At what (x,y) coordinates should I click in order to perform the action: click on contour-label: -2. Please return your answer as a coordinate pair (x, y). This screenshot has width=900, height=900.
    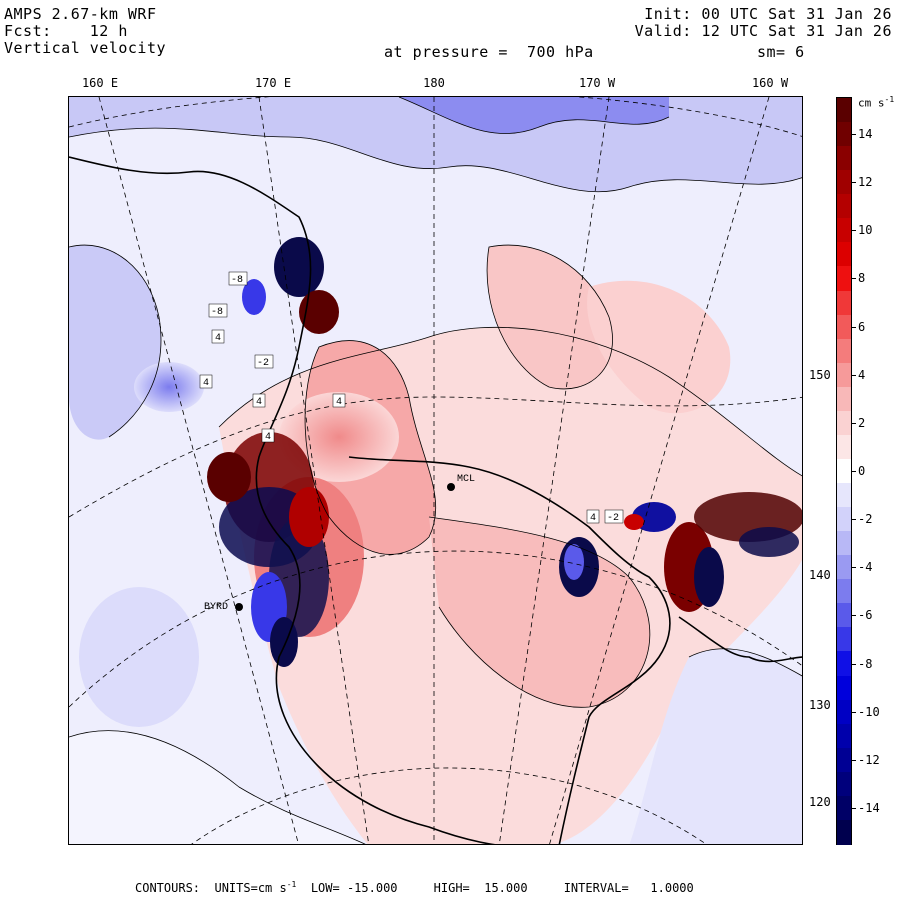
    Looking at the image, I should click on (263, 363).